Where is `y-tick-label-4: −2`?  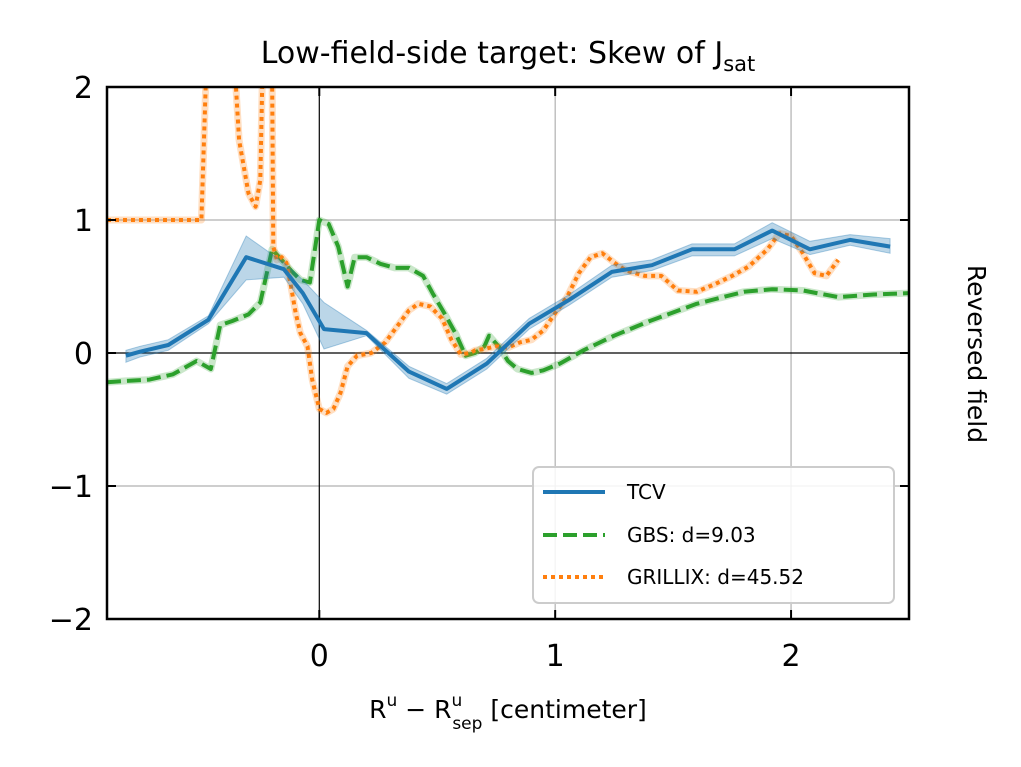 y-tick-label-4: −2 is located at coordinates (71, 620).